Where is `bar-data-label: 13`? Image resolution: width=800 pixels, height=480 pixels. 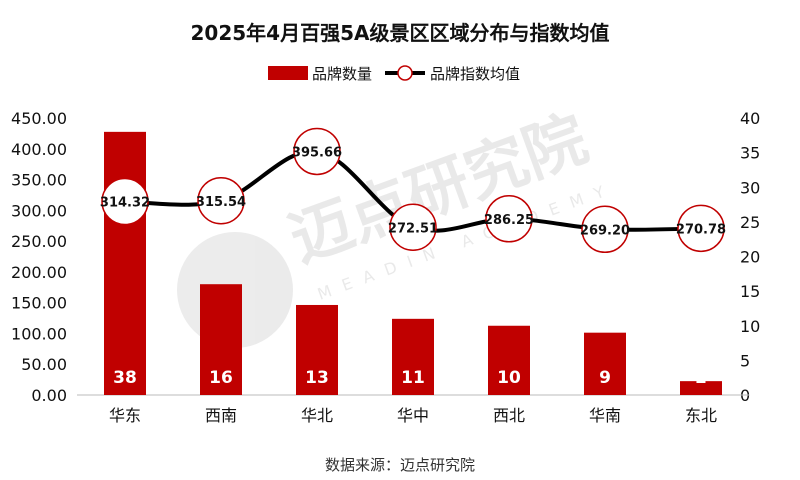 bar-data-label: 13 is located at coordinates (317, 378).